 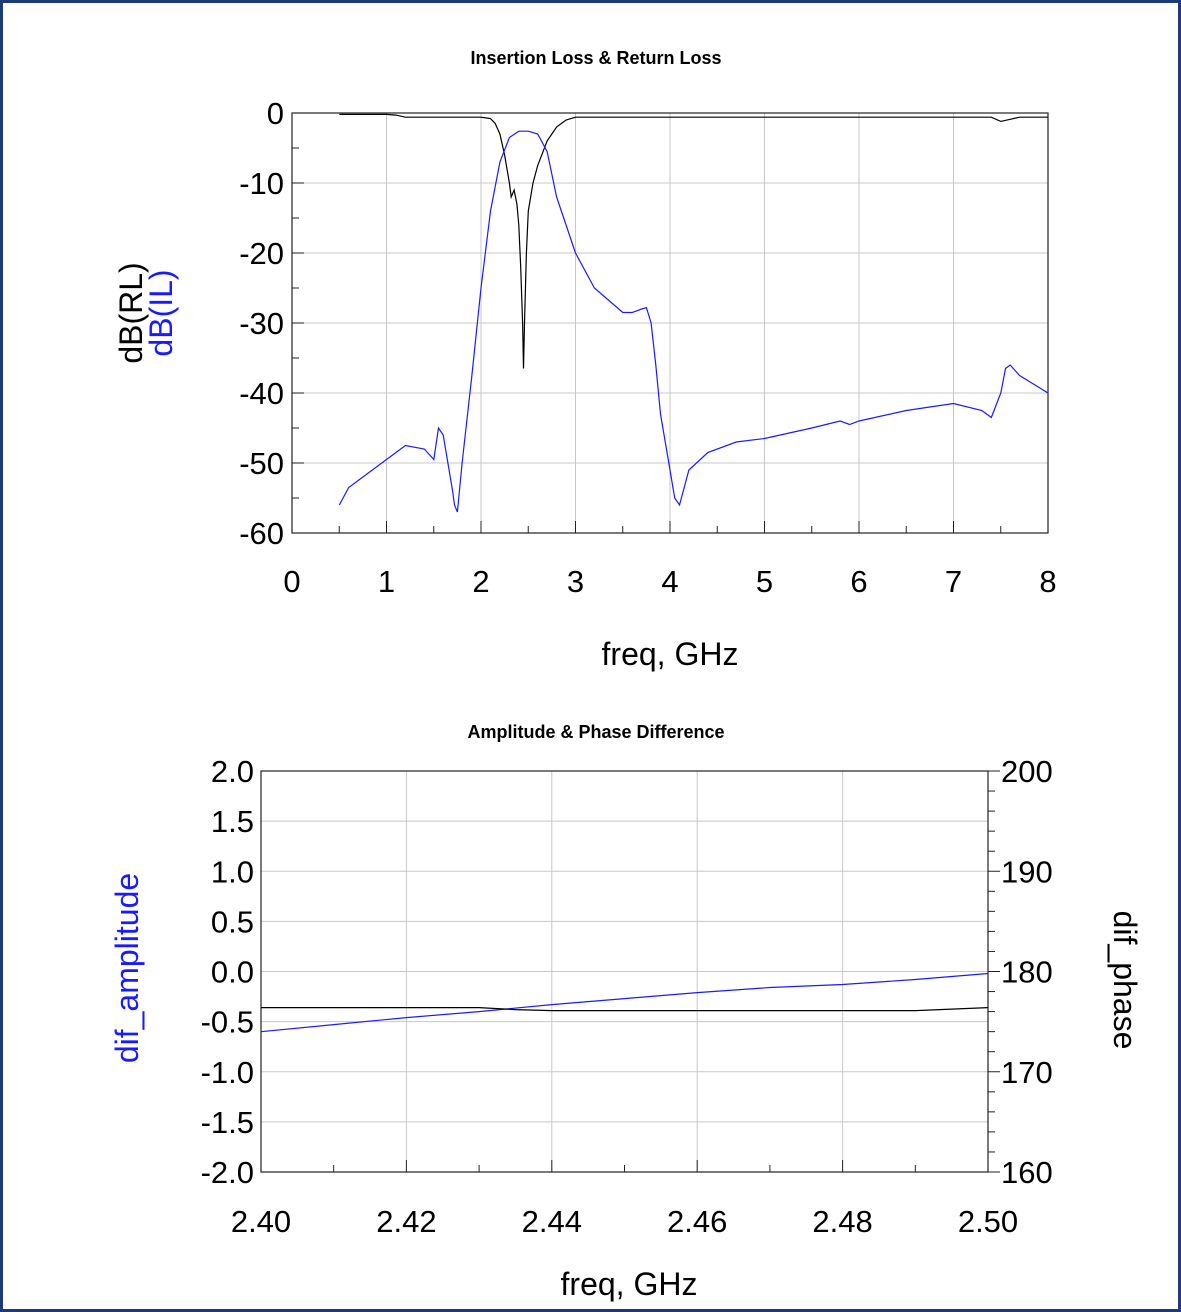 I want to click on chart1-ytick-label: -30, so click(x=261, y=323).